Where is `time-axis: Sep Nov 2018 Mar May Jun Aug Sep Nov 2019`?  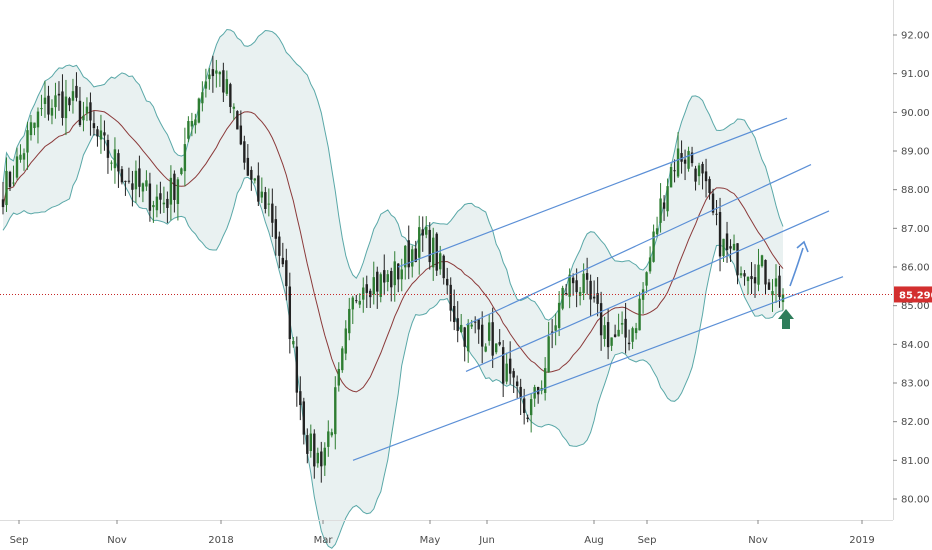 time-axis: Sep Nov 2018 Mar May Jun Aug Sep Nov 2019 is located at coordinates (446, 533).